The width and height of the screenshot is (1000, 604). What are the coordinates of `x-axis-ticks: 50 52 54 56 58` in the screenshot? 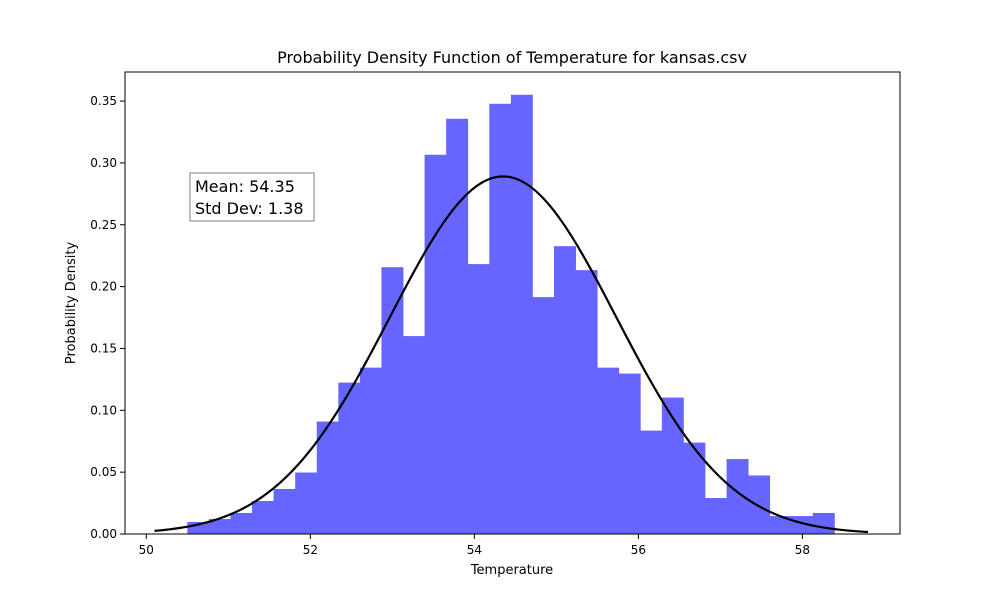 It's located at (474, 545).